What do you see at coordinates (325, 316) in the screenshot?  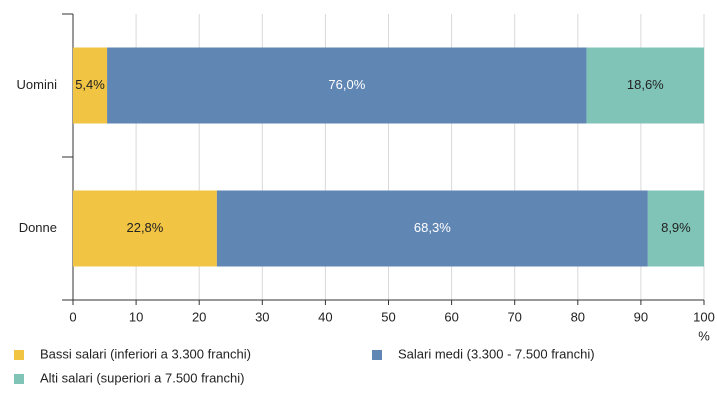 I see `x-tick-label: 40` at bounding box center [325, 316].